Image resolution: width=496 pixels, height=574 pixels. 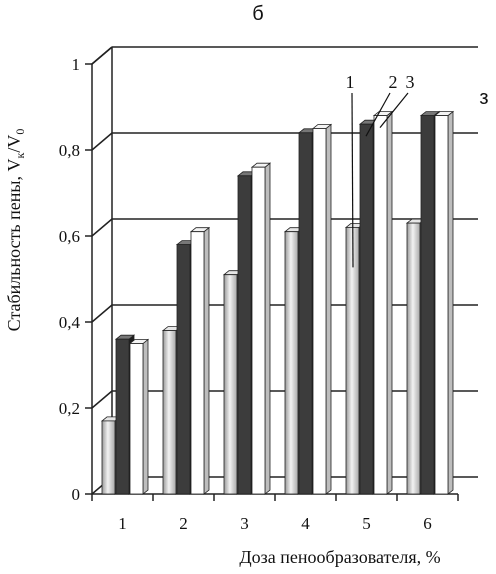 What do you see at coordinates (244, 523) in the screenshot?
I see `x-tick-label: 3` at bounding box center [244, 523].